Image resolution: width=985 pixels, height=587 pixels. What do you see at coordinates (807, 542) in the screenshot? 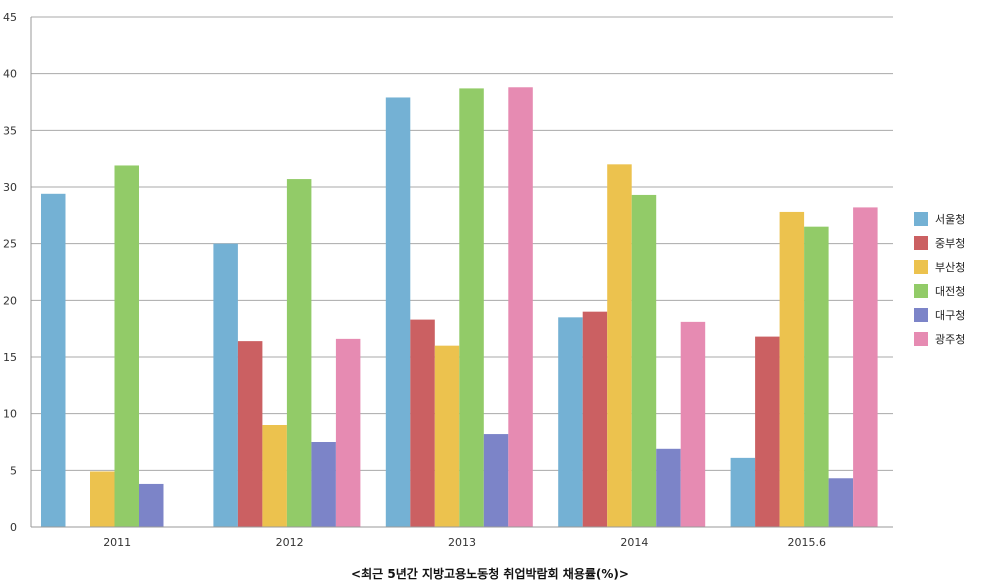
I see `x-tick-label: 2015.6` at bounding box center [807, 542].